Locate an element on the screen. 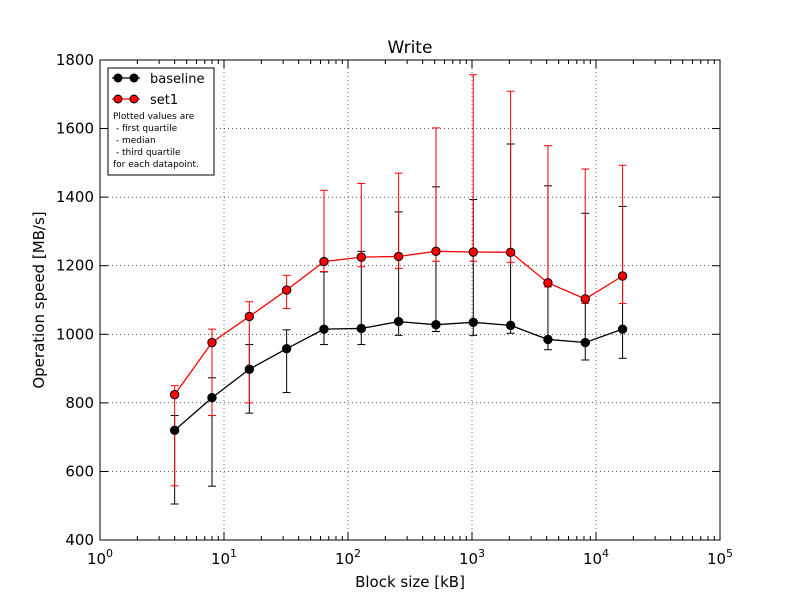  legend-note-line: - first quartile is located at coordinates (145, 129).